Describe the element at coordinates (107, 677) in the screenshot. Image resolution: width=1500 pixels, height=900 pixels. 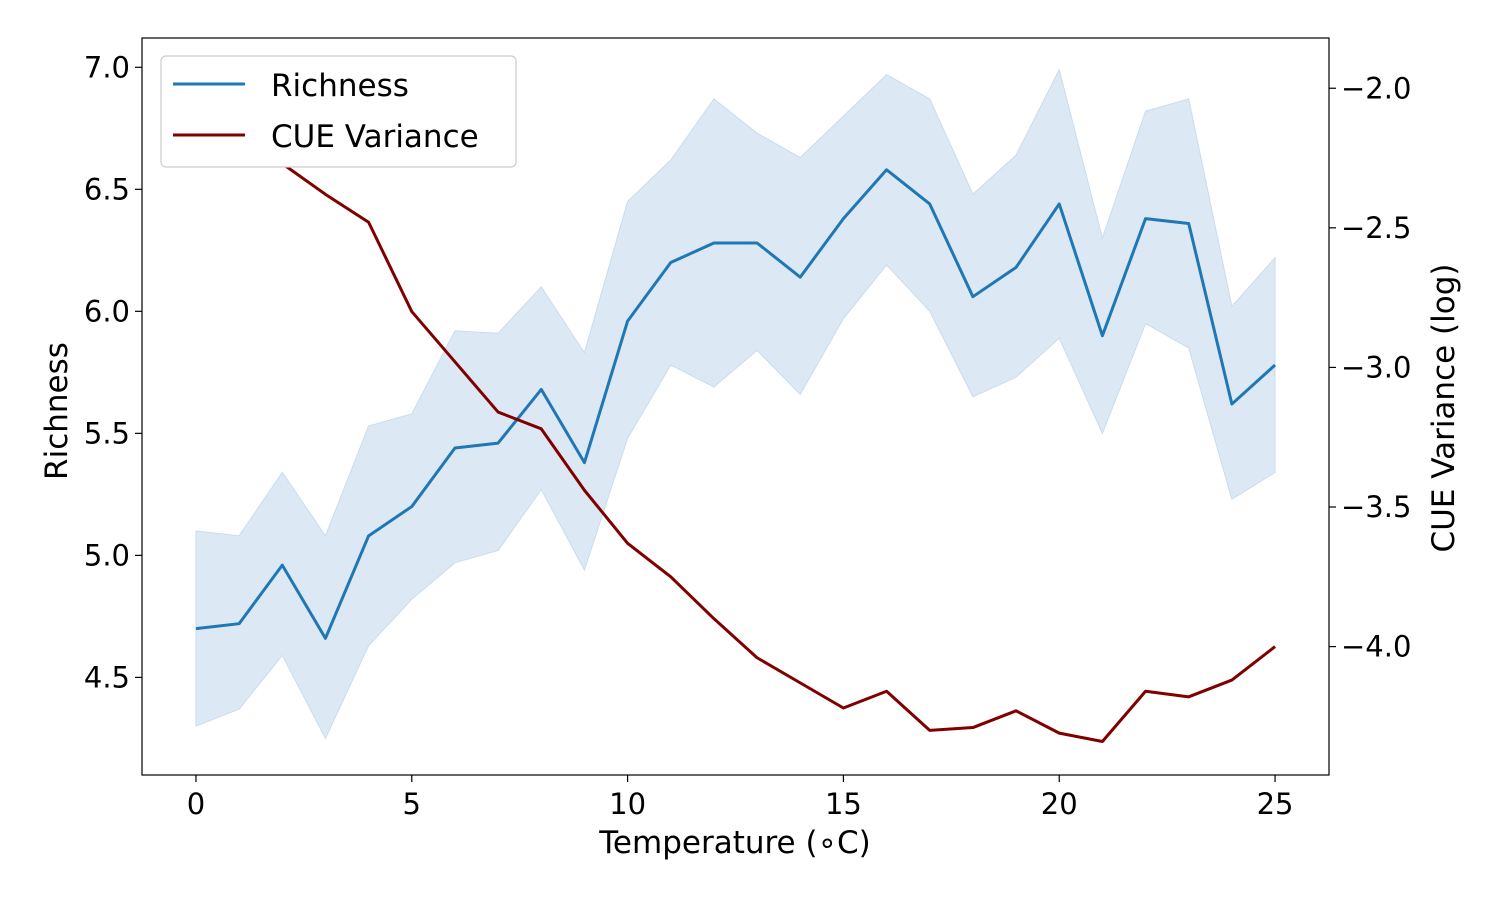
I see `y-left-tick-label: 4.5` at that location.